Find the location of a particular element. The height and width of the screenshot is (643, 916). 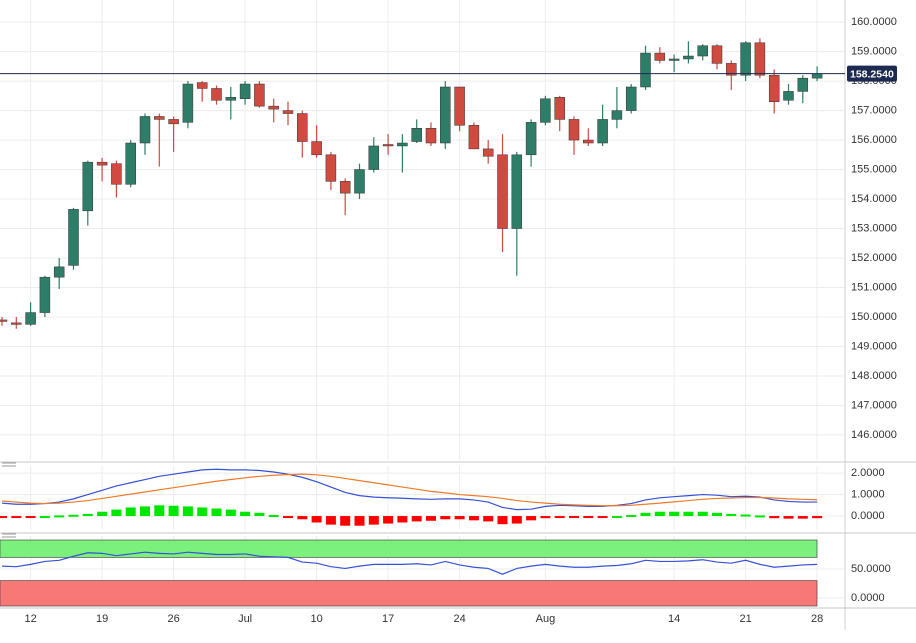

y-tick-label: 156.0000 is located at coordinates (874, 140).